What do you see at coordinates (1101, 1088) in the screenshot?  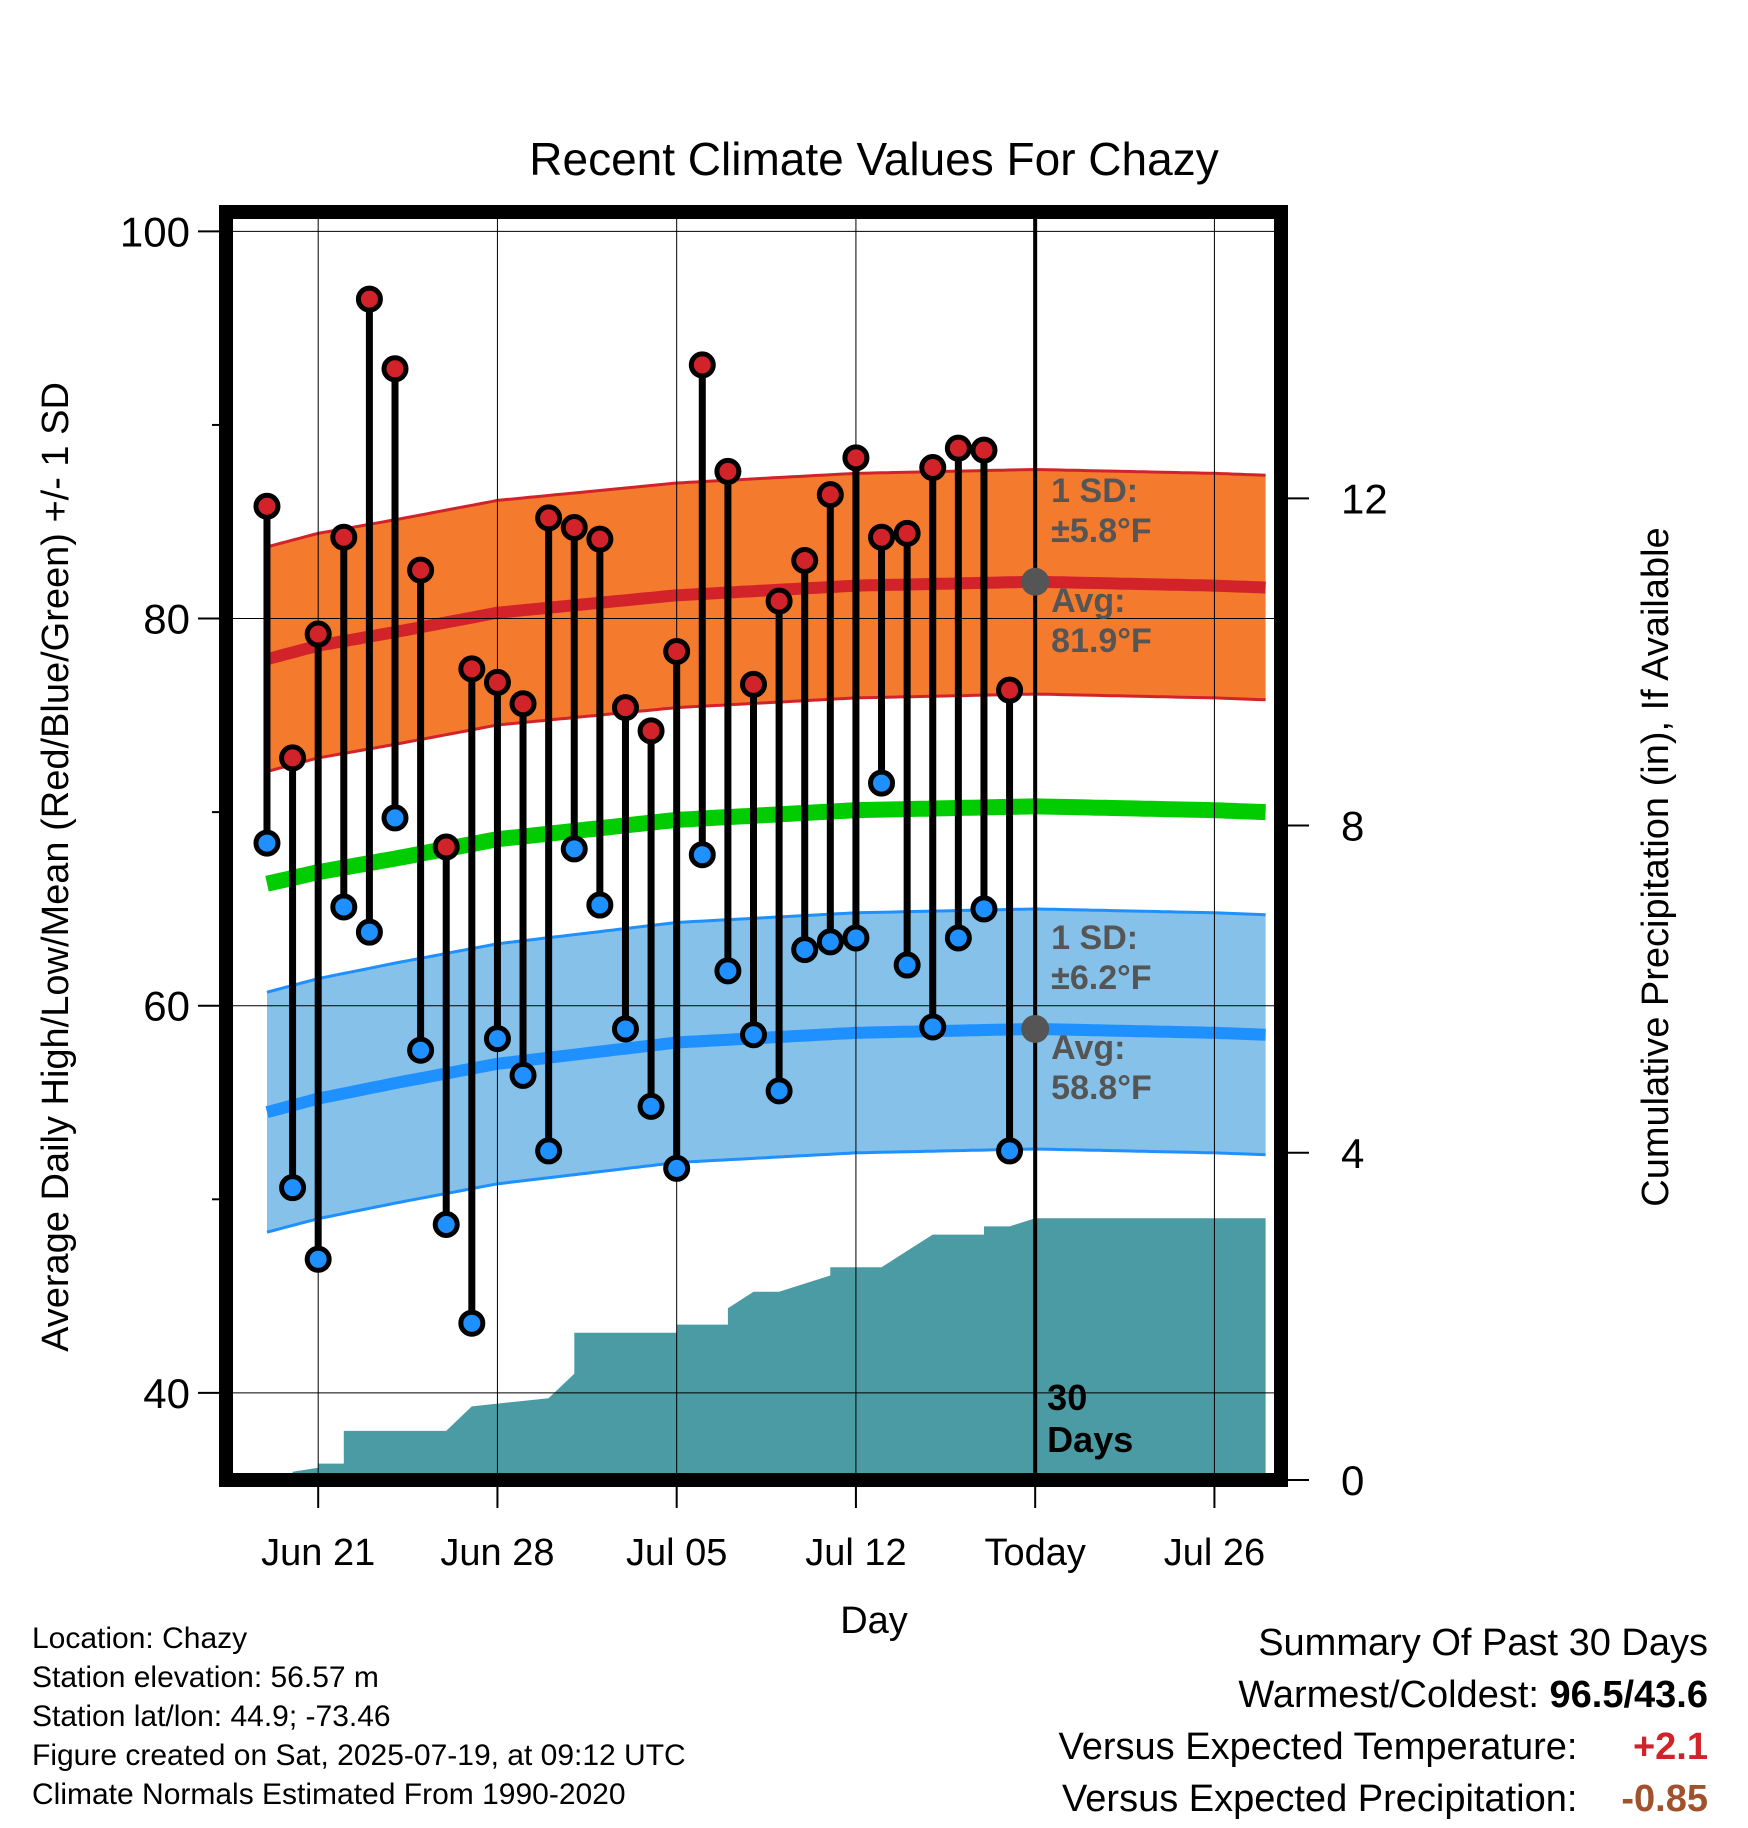 I see `low-avg-value: 58.8°F` at bounding box center [1101, 1088].